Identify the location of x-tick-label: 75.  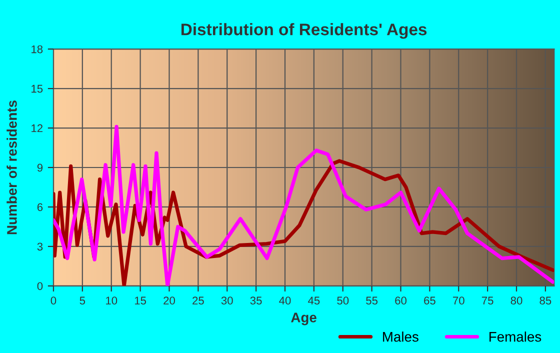
(488, 300).